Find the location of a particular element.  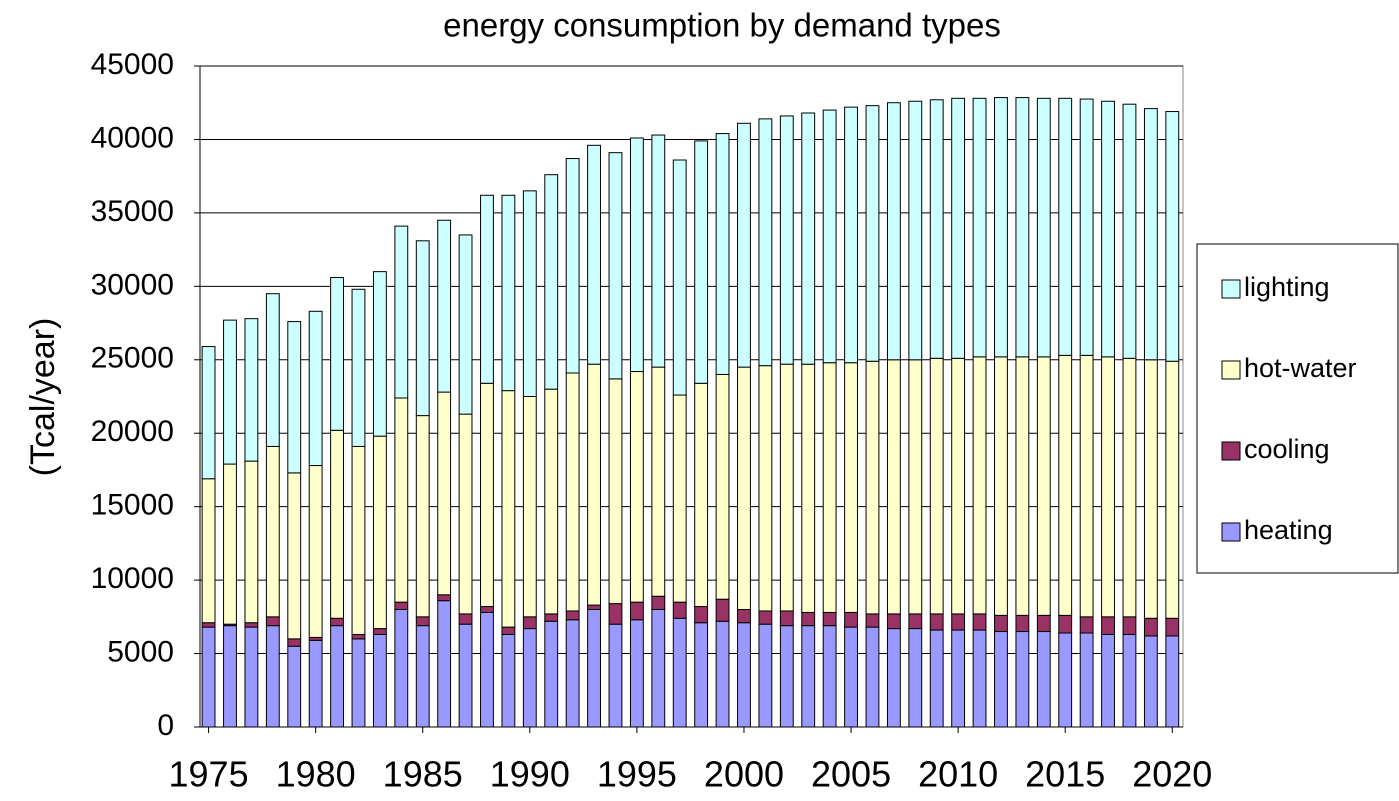

legend-label: lighting is located at coordinates (1287, 287).